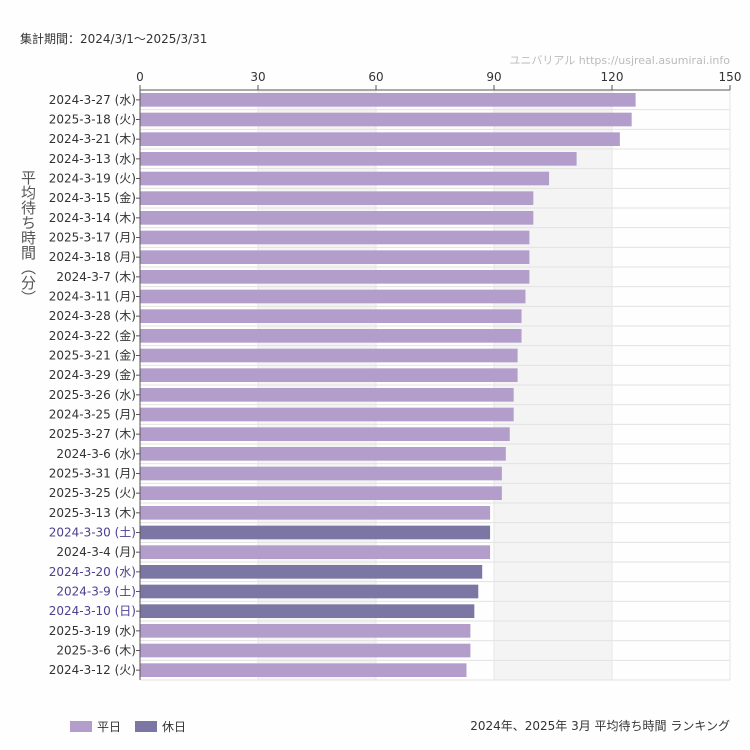  Describe the element at coordinates (92, 670) in the screenshot. I see `y-tick-label: 2024-3-12 (火)` at that location.